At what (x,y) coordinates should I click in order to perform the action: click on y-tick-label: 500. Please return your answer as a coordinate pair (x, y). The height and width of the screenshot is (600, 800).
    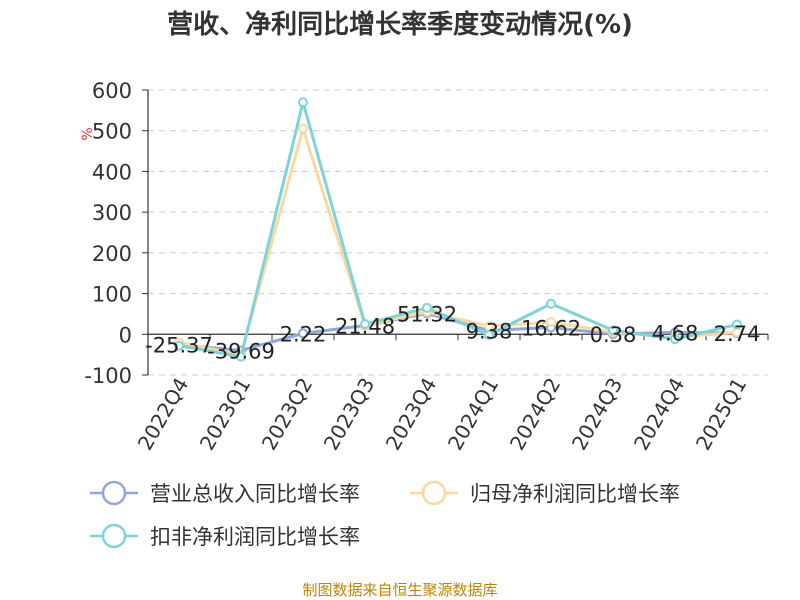
    Looking at the image, I should click on (112, 132).